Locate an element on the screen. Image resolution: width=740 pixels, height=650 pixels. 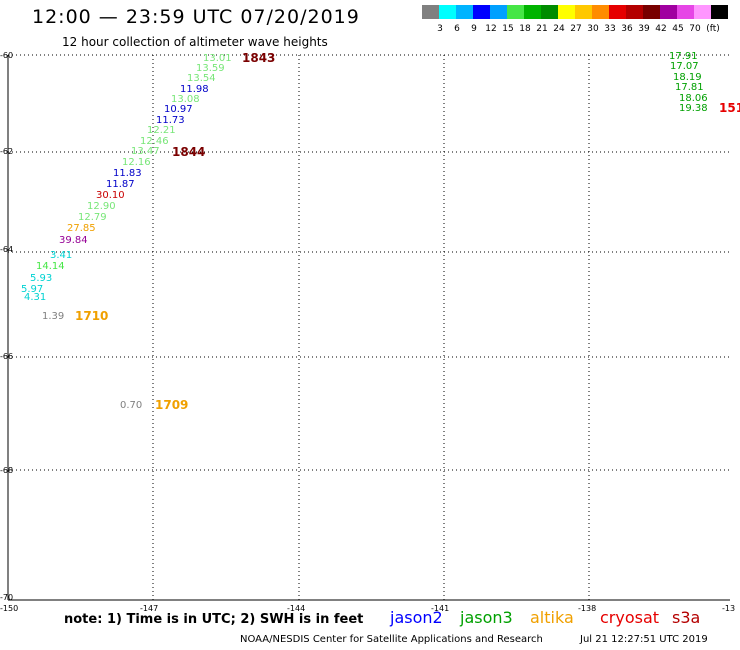
scale-label: 3 is located at coordinates (440, 29).